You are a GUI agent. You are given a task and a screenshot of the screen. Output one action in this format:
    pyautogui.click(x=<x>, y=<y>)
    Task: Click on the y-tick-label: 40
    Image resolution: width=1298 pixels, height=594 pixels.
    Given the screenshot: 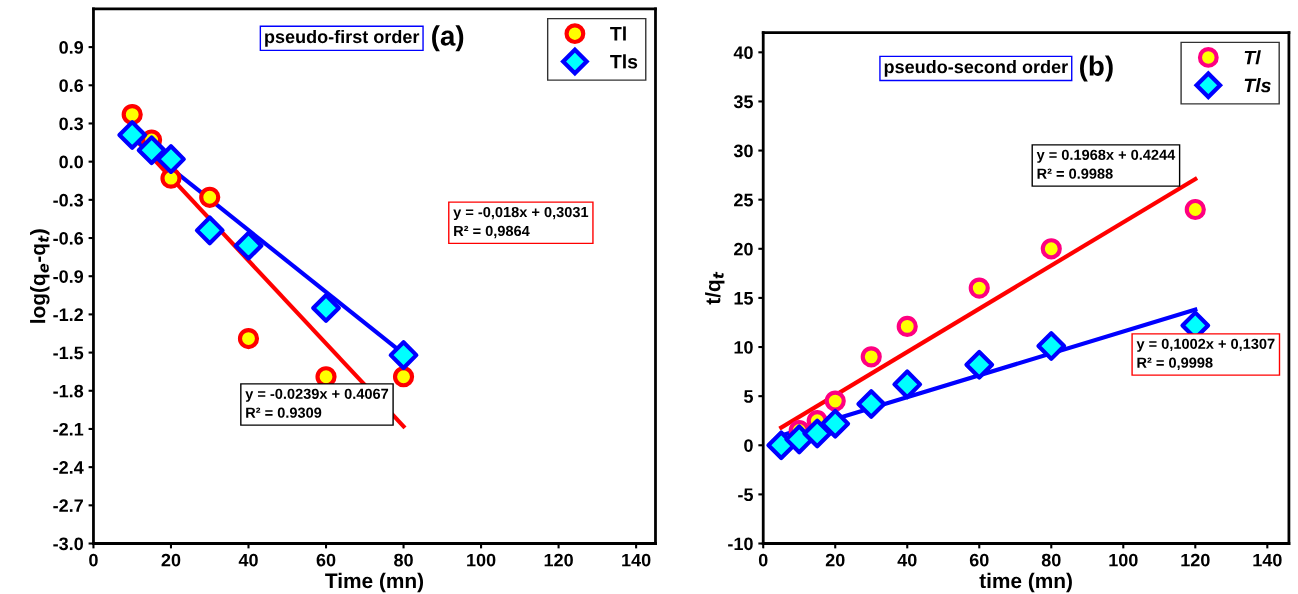 What is the action you would take?
    pyautogui.click(x=743, y=53)
    